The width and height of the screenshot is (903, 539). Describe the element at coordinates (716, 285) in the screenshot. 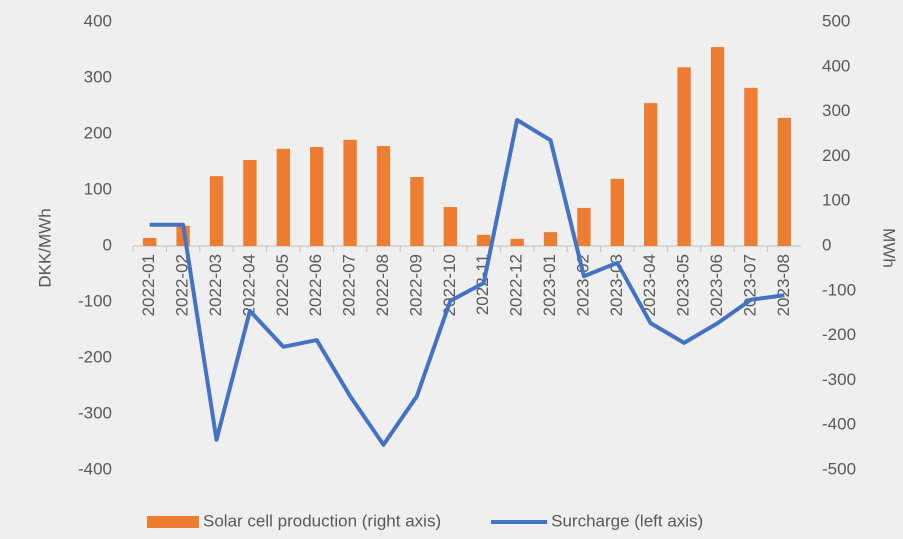

I see `x-tick-label: 2023-06` at that location.